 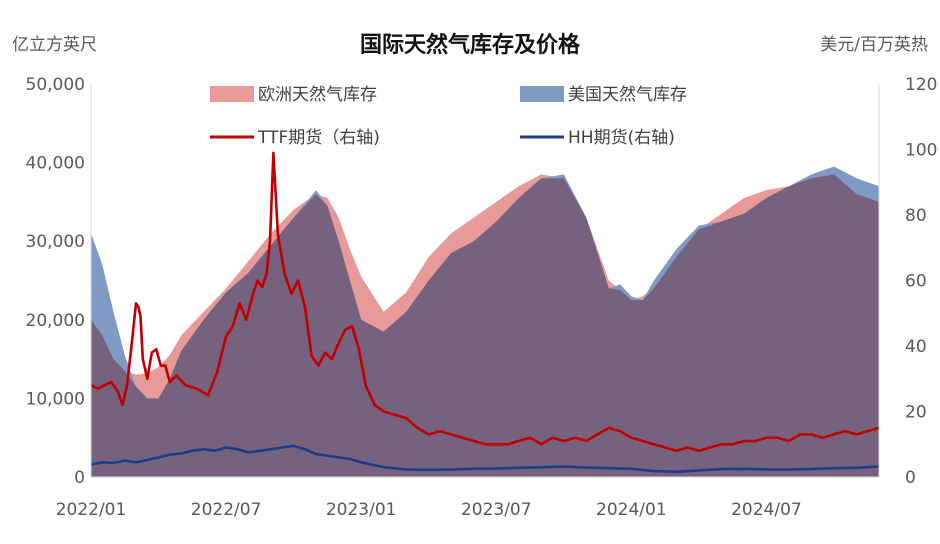 I want to click on right-y-tick-label: 80, so click(x=916, y=216).